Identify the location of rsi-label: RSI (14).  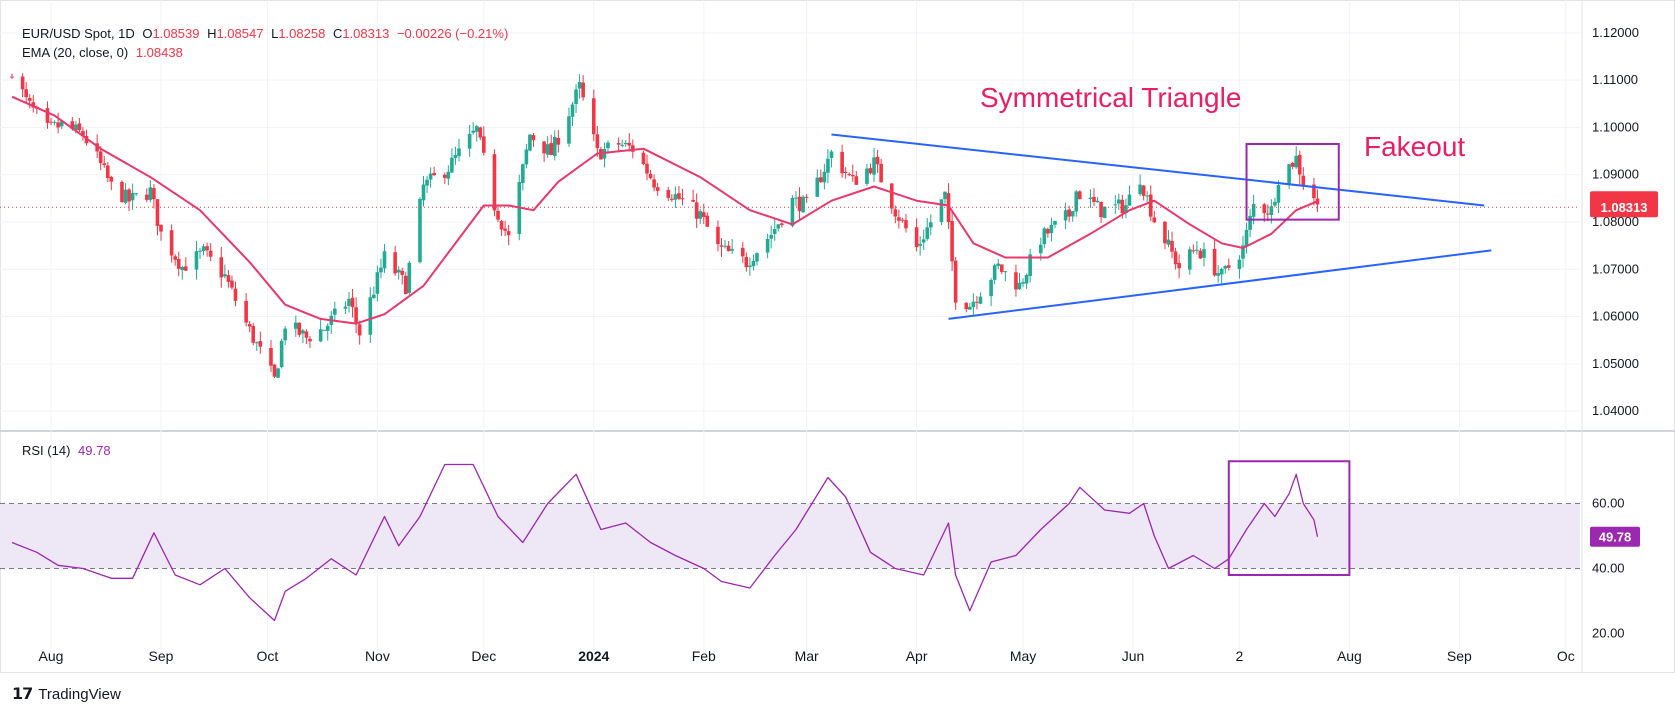
(46, 450).